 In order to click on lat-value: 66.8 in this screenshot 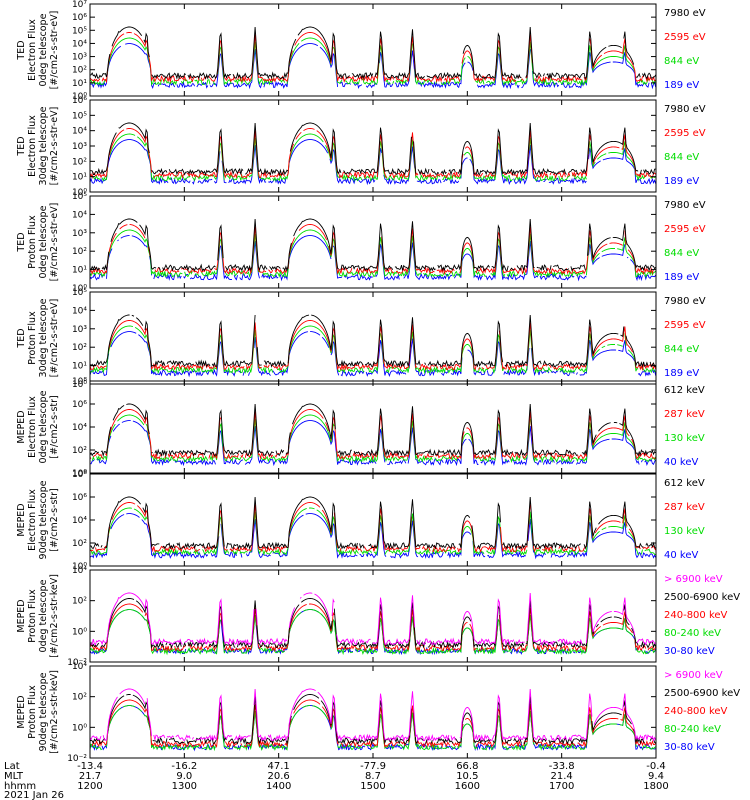, I will do `click(467, 766)`.